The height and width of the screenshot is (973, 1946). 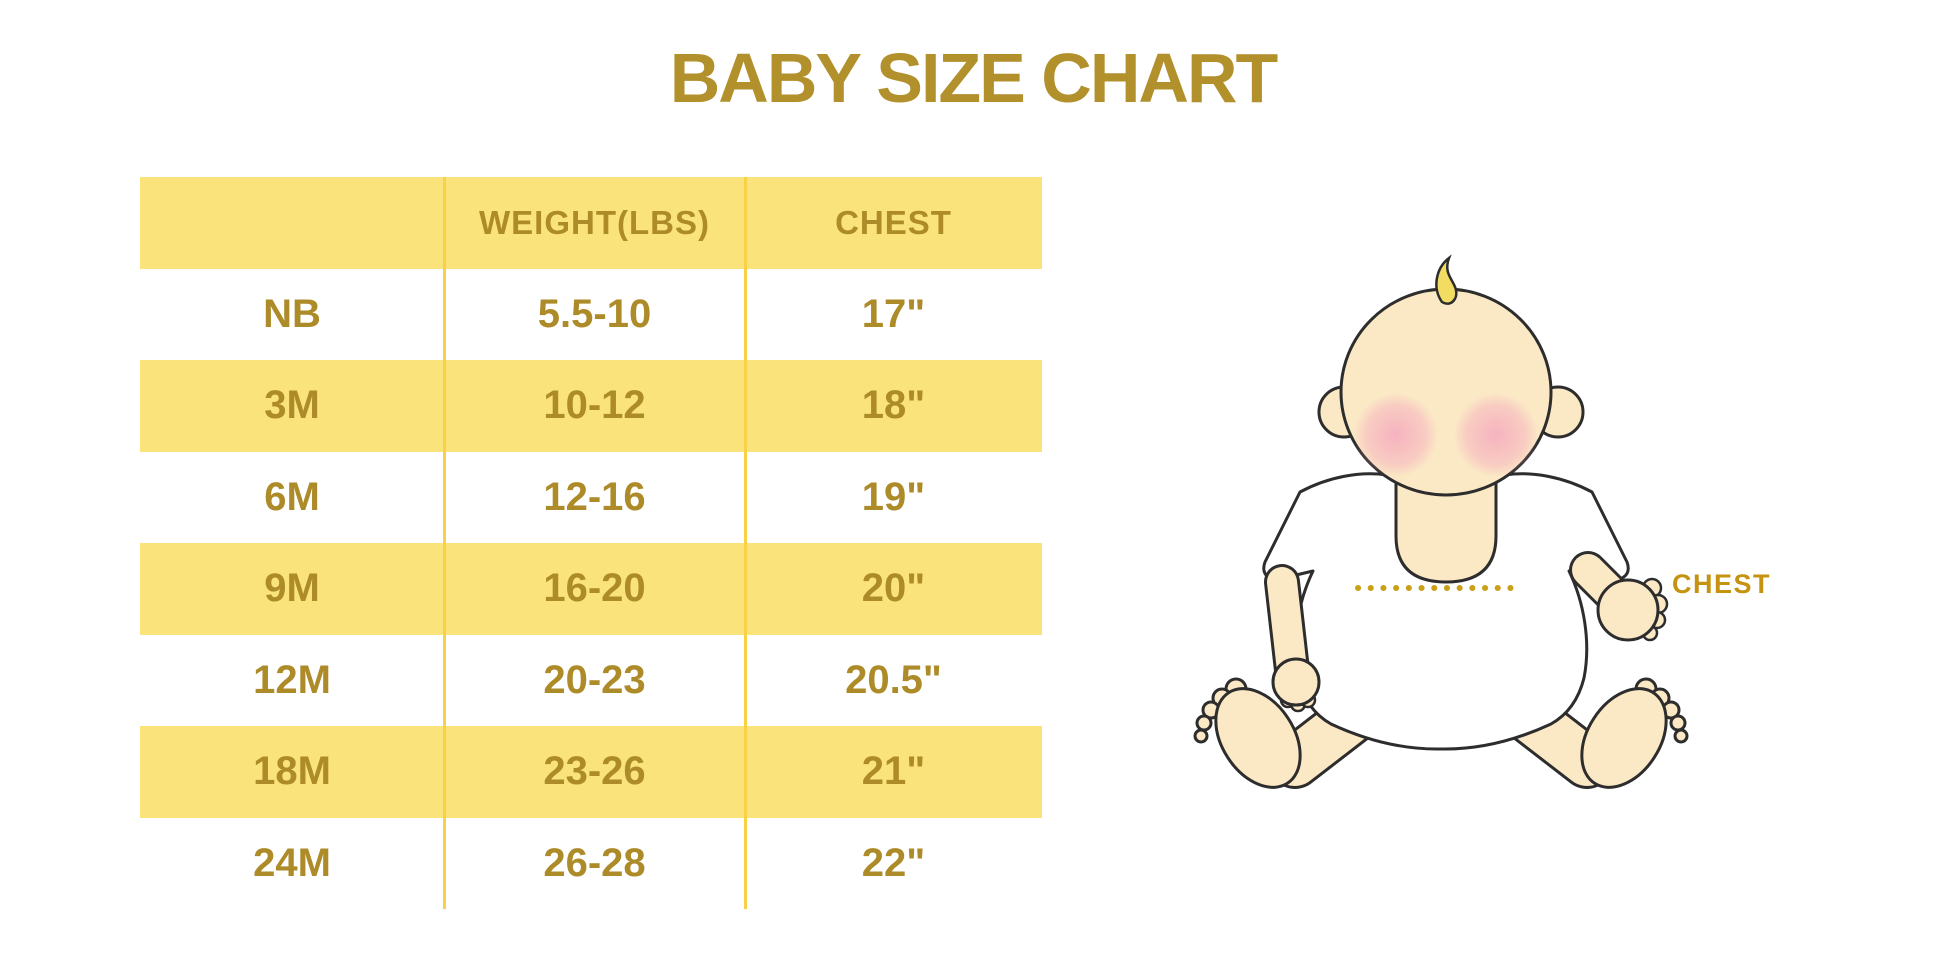 I want to click on baby-left-foot, so click(x=1247, y=733).